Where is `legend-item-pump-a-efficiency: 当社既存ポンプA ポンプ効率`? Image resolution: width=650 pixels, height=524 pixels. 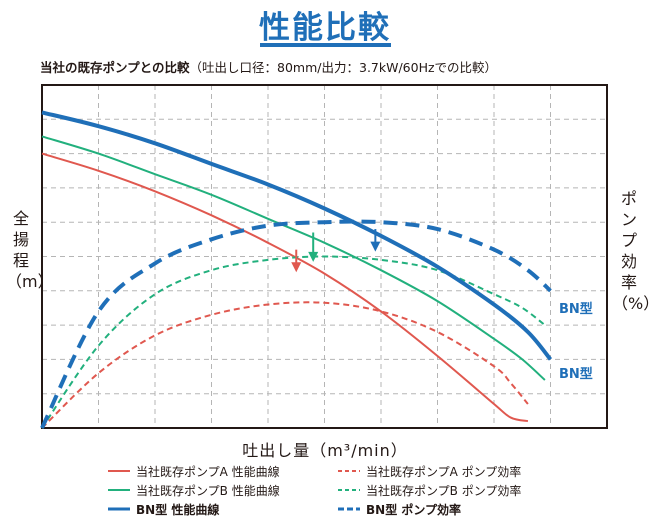 legend-item-pump-a-efficiency: 当社既存ポンプA ポンプ効率 is located at coordinates (429, 471).